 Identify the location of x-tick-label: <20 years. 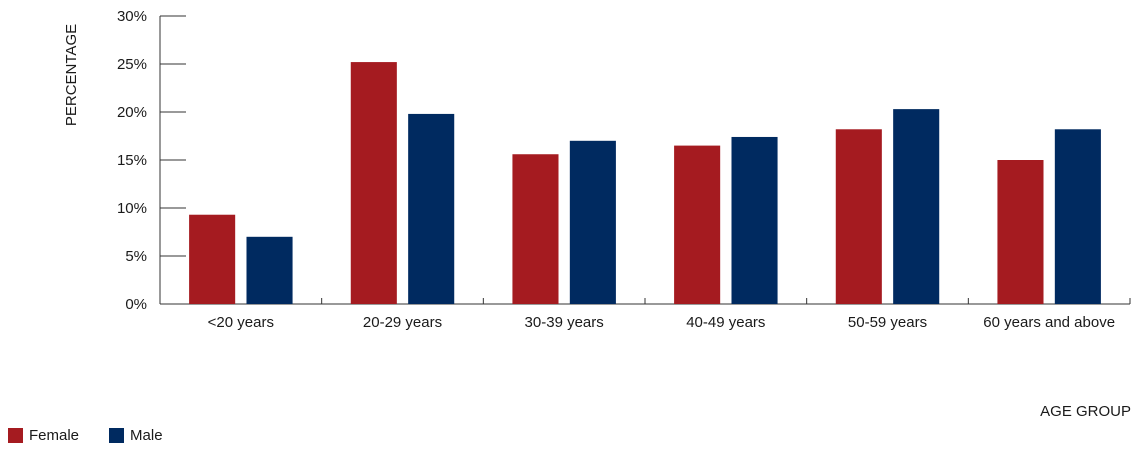
(241, 322).